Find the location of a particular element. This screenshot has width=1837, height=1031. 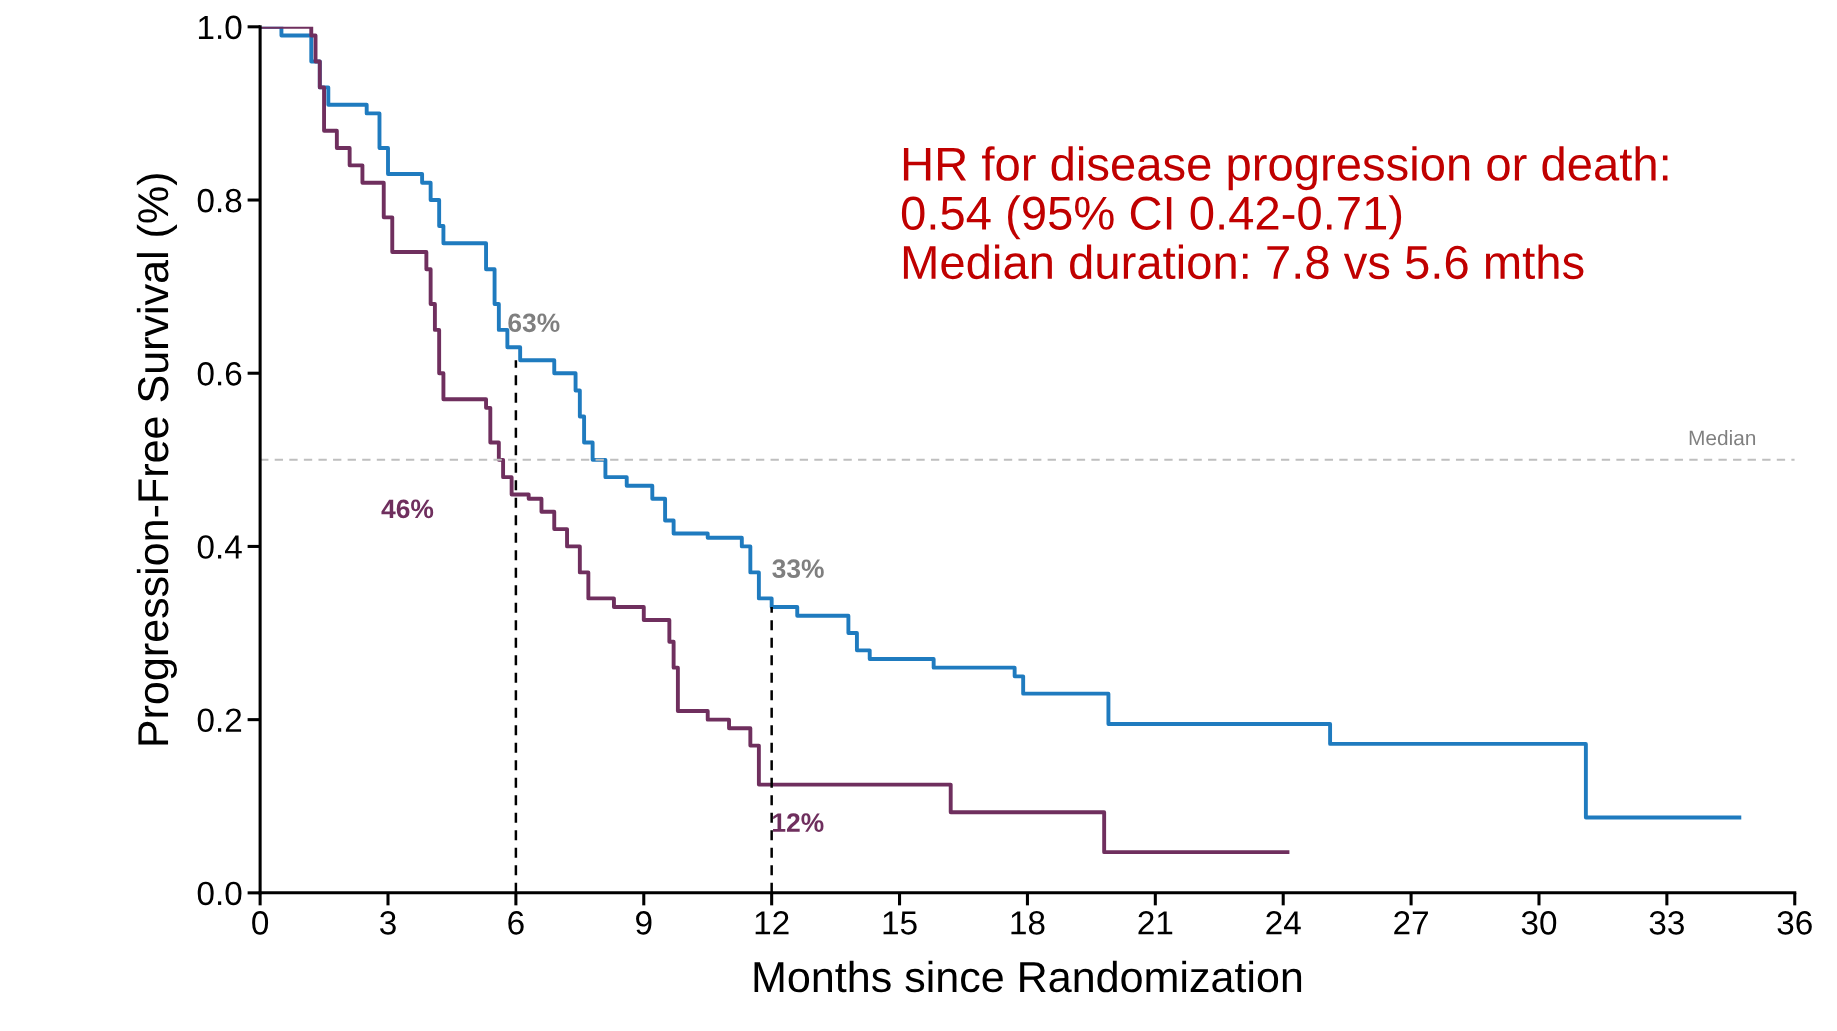

x-tick-label: 33 is located at coordinates (1666, 923).